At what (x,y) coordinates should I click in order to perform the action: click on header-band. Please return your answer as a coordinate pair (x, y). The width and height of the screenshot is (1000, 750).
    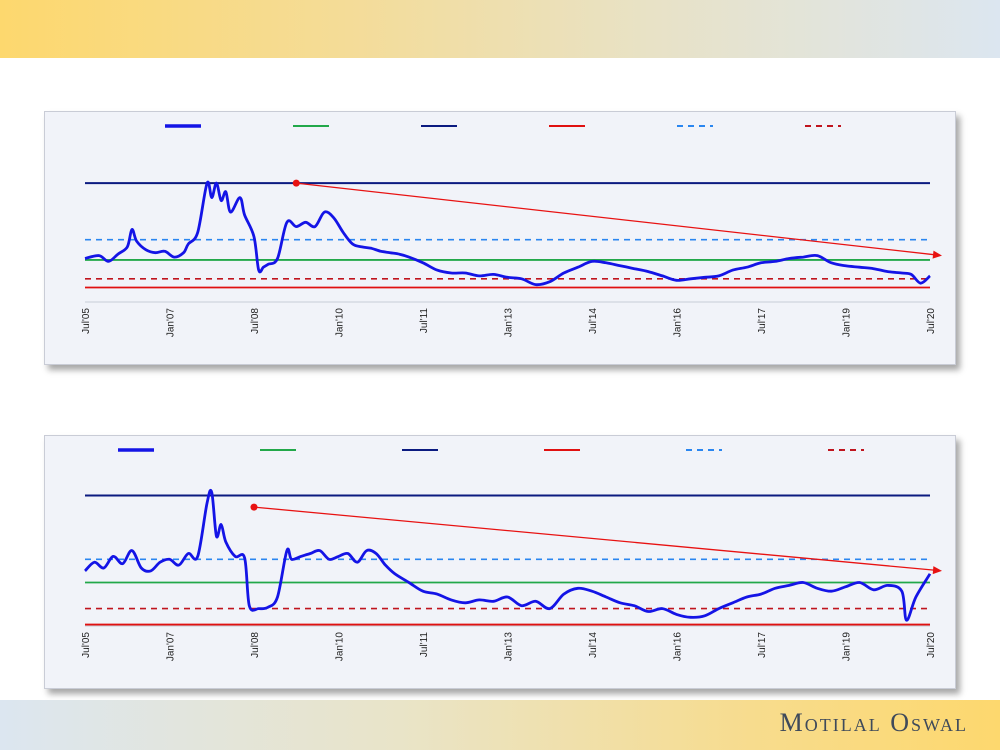
    Looking at the image, I should click on (500, 29).